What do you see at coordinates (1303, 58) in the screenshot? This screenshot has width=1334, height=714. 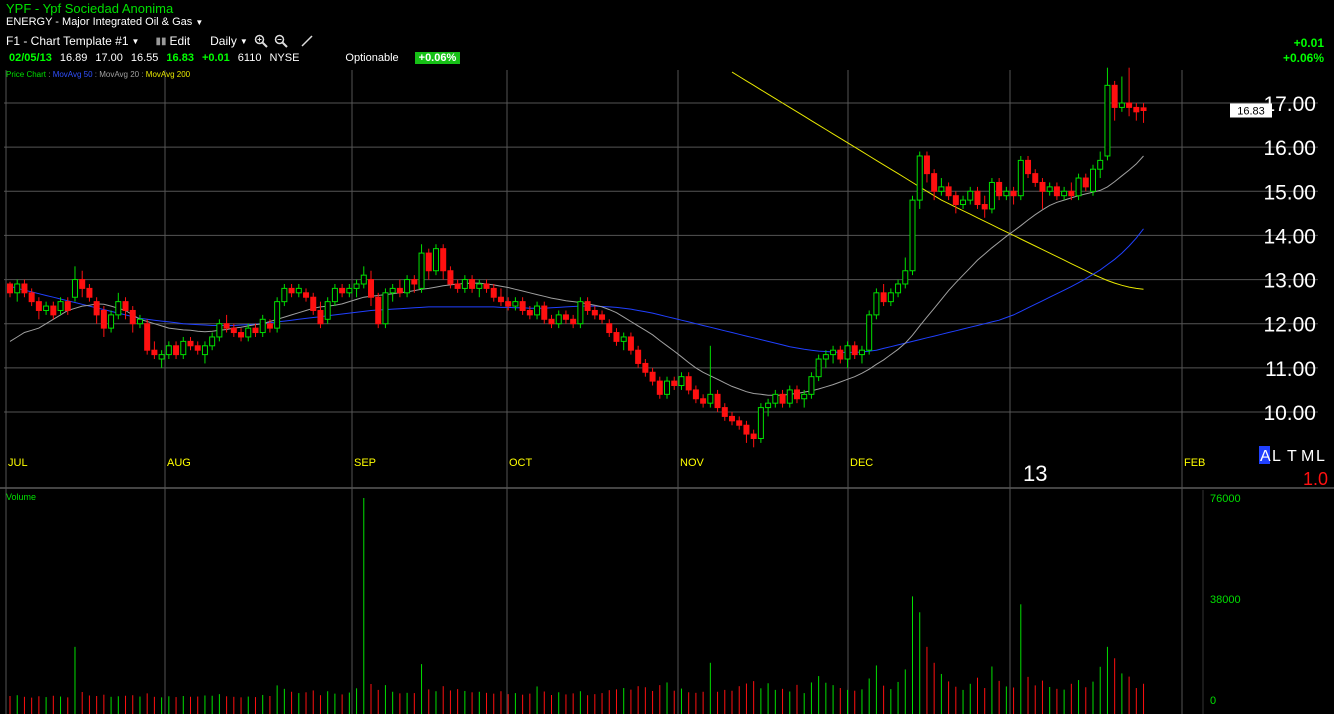 I see `top-change-pct: +0.06%` at bounding box center [1303, 58].